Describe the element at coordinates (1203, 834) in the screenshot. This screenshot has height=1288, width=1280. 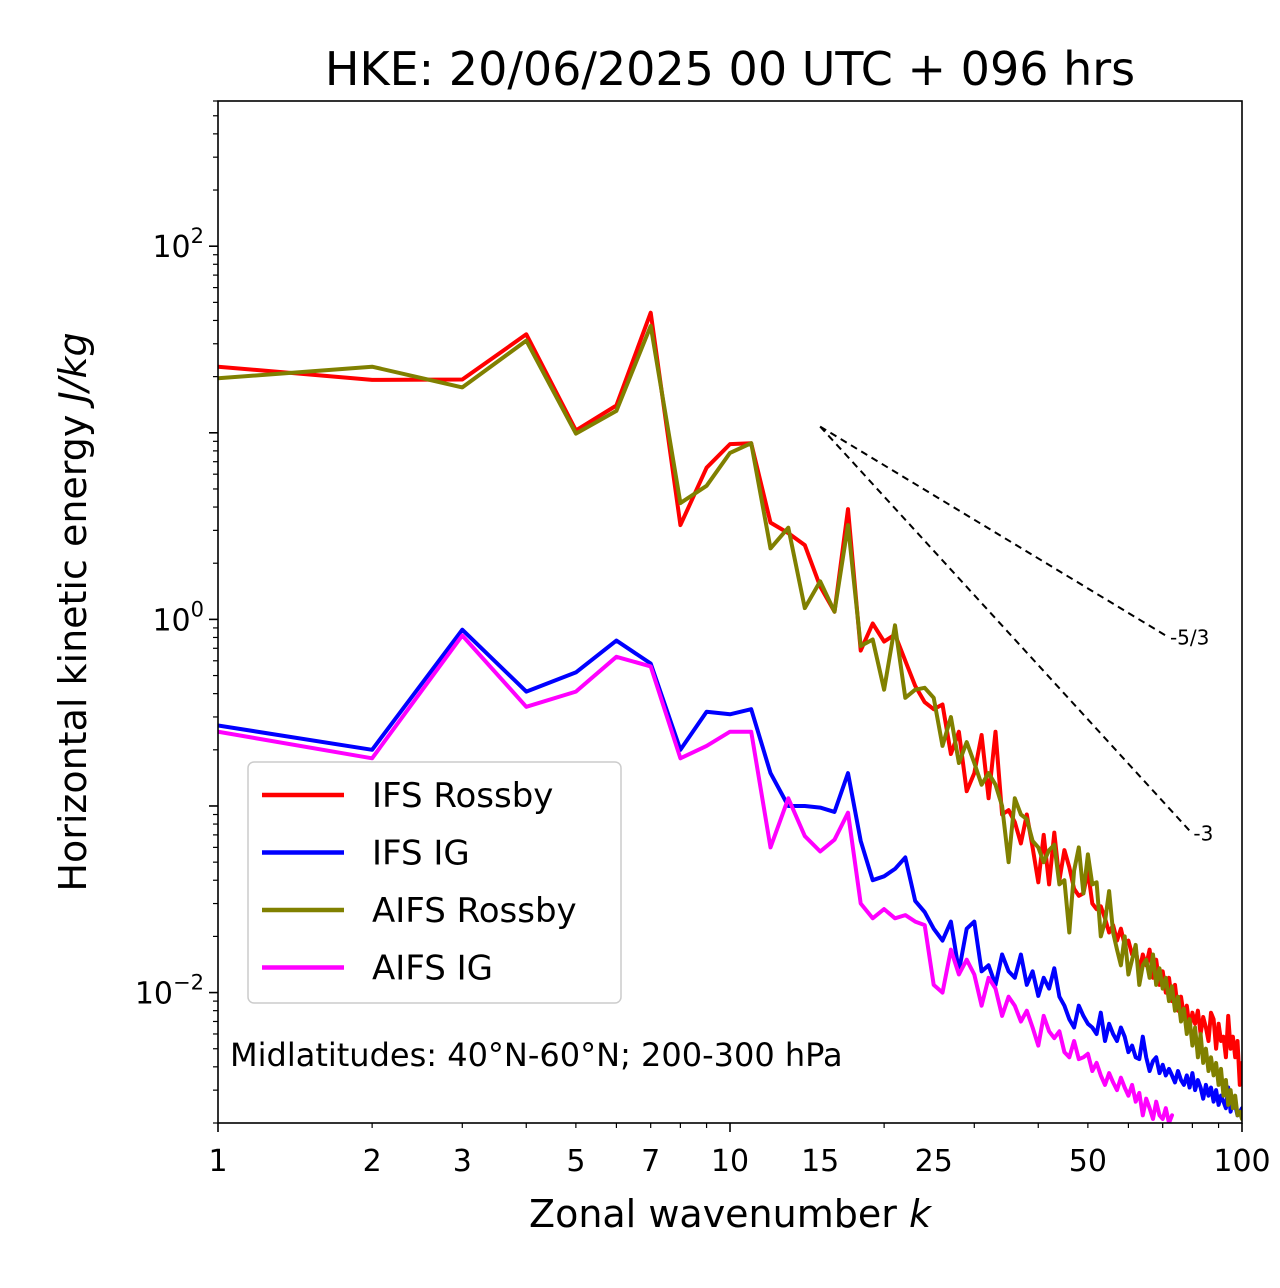
I see `reference-slope-label: -3` at that location.